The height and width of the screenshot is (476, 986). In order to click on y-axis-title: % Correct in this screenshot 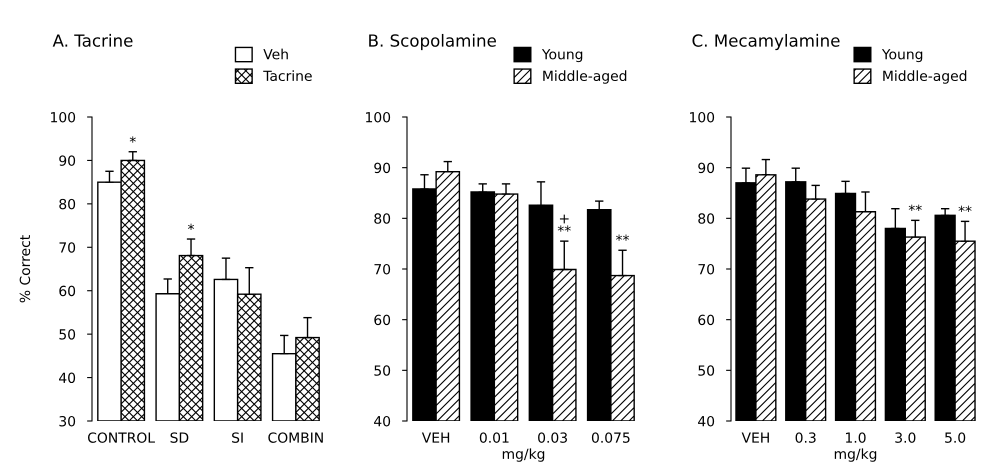, I will do `click(25, 268)`.